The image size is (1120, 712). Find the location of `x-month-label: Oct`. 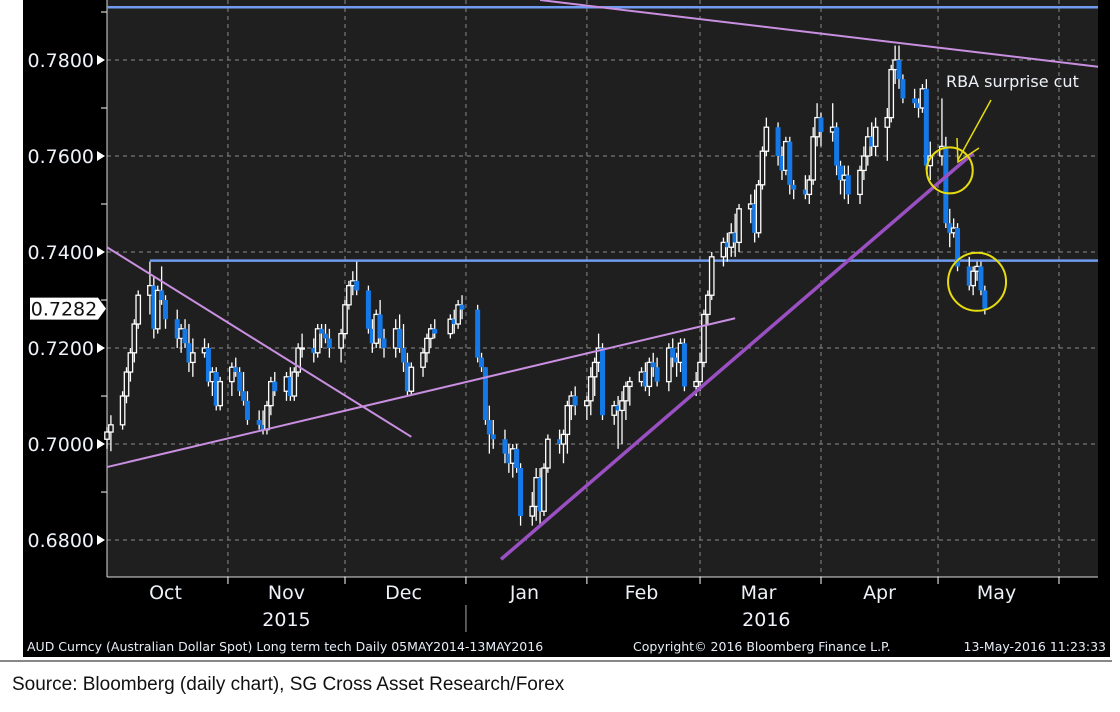

x-month-label: Oct is located at coordinates (165, 593).